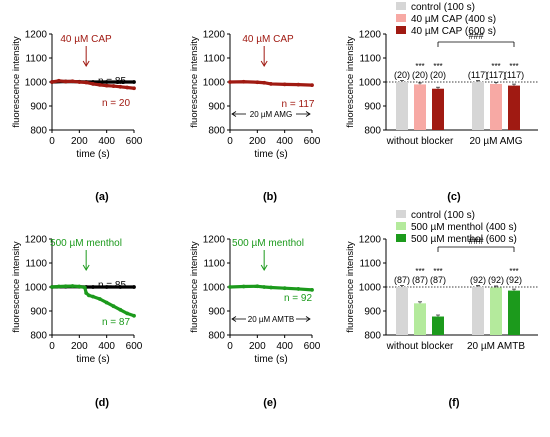 This screenshot has height=437, width=550. I want to click on stimulus-arrow-head, so click(264, 63).